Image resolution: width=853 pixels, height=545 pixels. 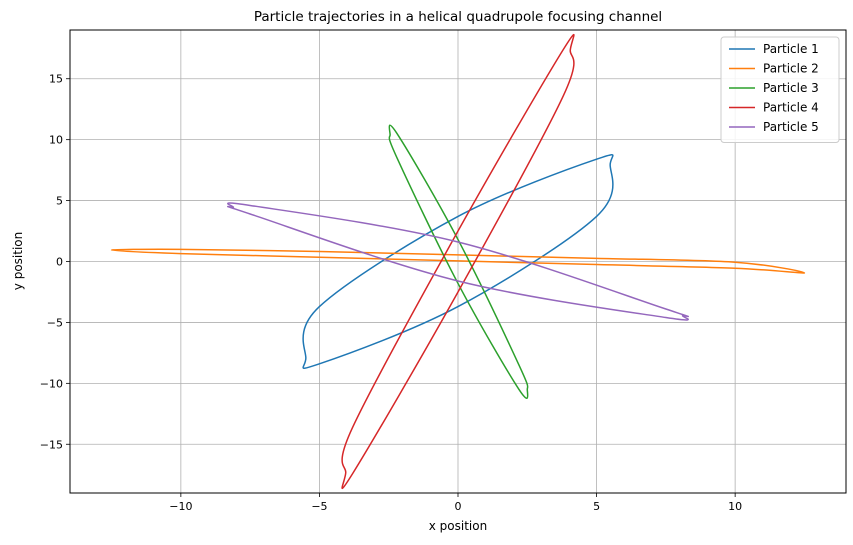 I want to click on y-tick-label: −10, so click(x=51, y=383).